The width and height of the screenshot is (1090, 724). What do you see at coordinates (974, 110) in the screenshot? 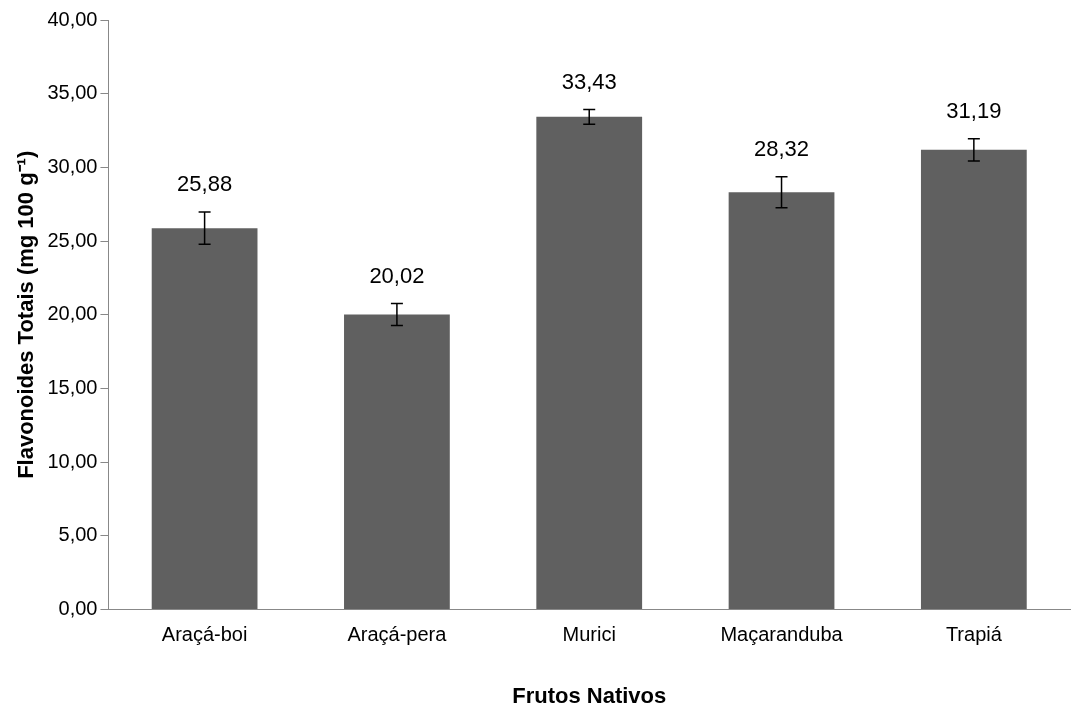
I see `data-label: 31,19` at bounding box center [974, 110].